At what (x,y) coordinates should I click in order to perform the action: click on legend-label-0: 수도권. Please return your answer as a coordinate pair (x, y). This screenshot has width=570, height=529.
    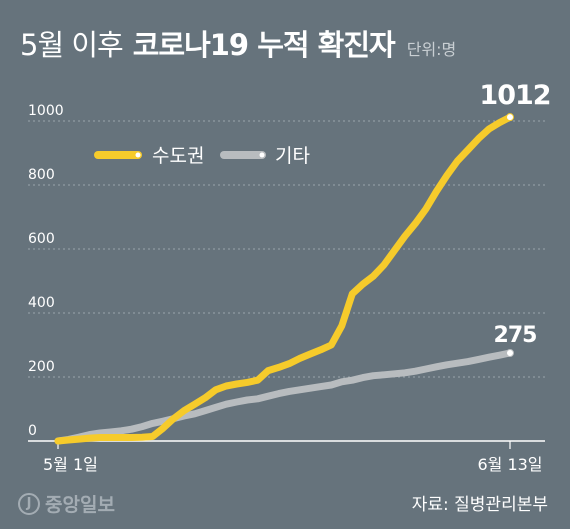
    Looking at the image, I should click on (178, 156).